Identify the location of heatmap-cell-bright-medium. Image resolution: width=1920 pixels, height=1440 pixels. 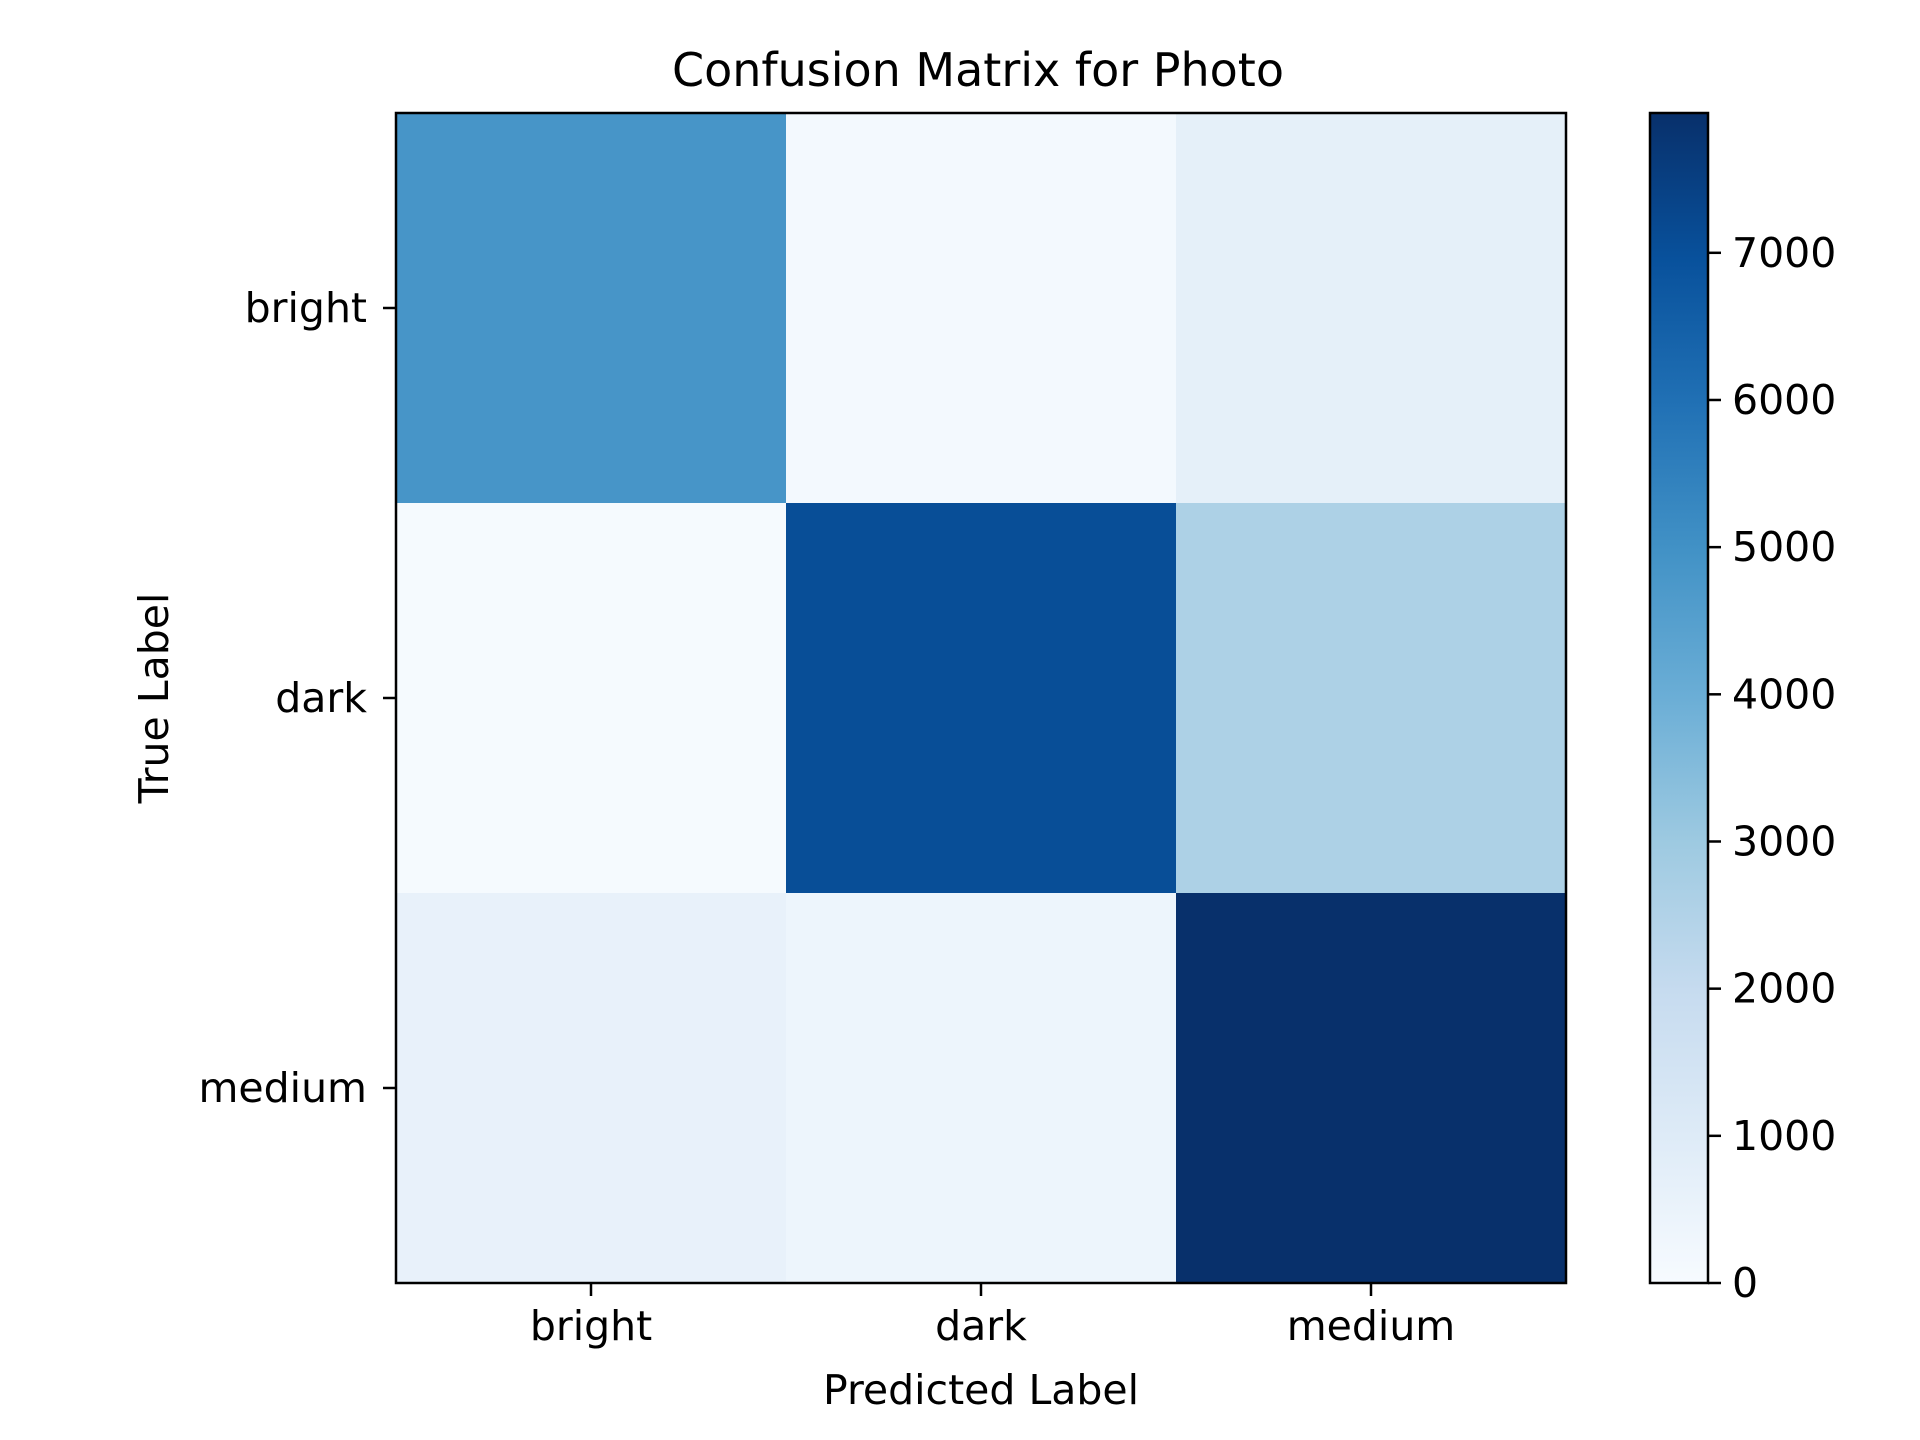
(1371, 308).